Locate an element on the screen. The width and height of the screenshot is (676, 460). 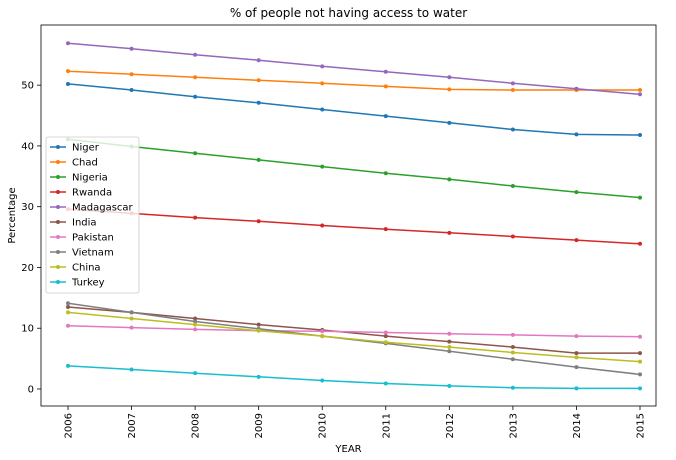
legend-item: Niger is located at coordinates (75, 148).